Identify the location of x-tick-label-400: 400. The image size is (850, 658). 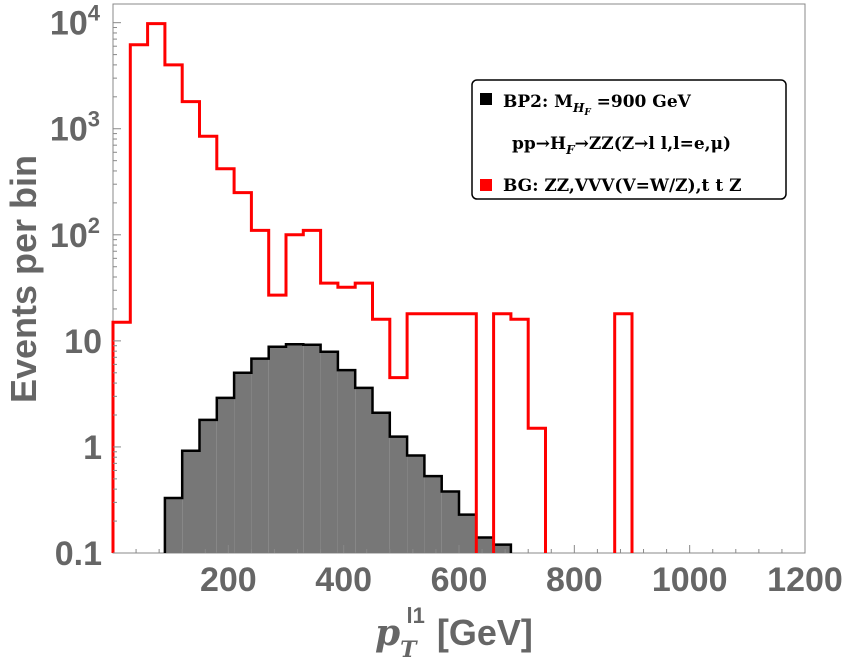
(343, 580).